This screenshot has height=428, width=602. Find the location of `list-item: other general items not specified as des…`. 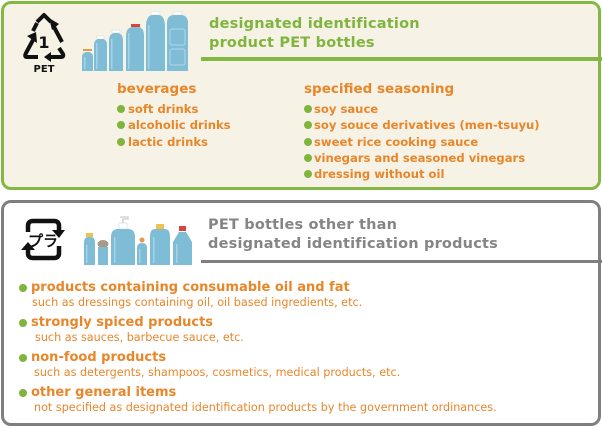

list-item: other general items not specified as des… is located at coordinates (258, 399).